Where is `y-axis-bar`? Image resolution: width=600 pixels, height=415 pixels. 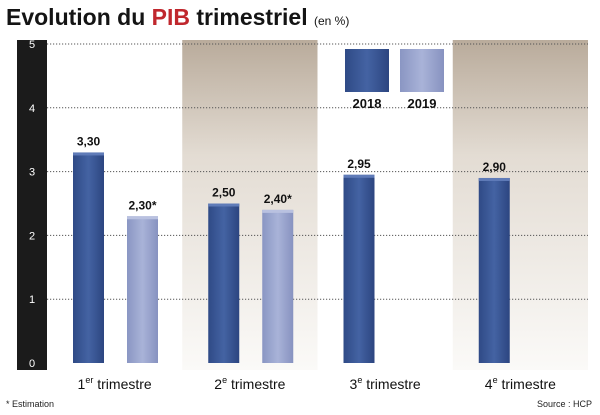 y-axis-bar is located at coordinates (32, 205).